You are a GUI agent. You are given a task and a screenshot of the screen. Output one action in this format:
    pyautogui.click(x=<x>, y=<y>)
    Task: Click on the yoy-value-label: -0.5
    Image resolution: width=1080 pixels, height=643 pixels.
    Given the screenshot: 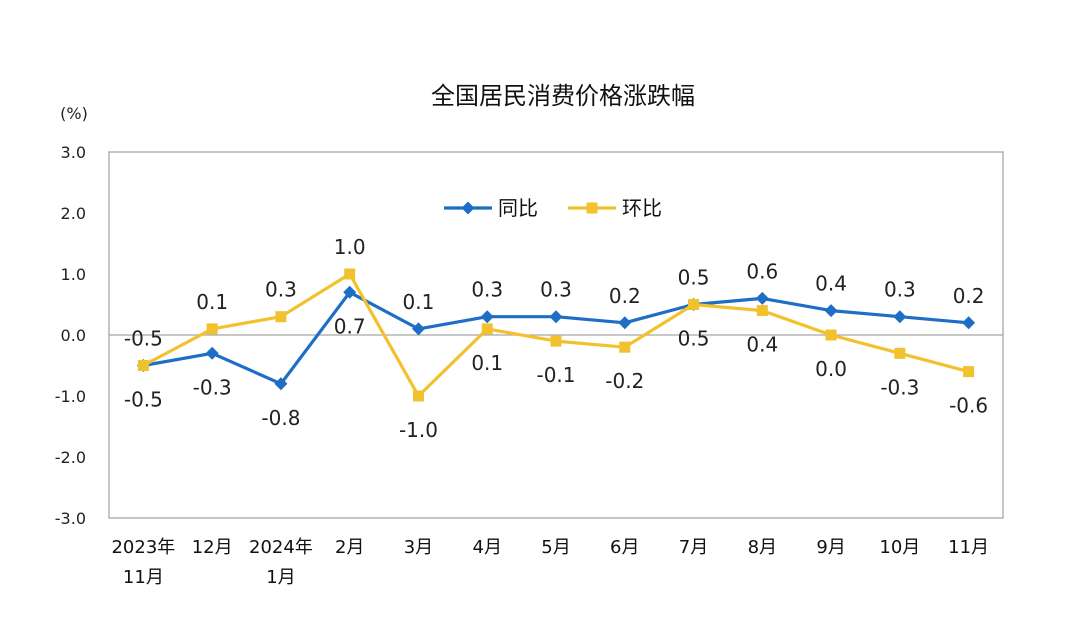 What is the action you would take?
    pyautogui.click(x=143, y=400)
    